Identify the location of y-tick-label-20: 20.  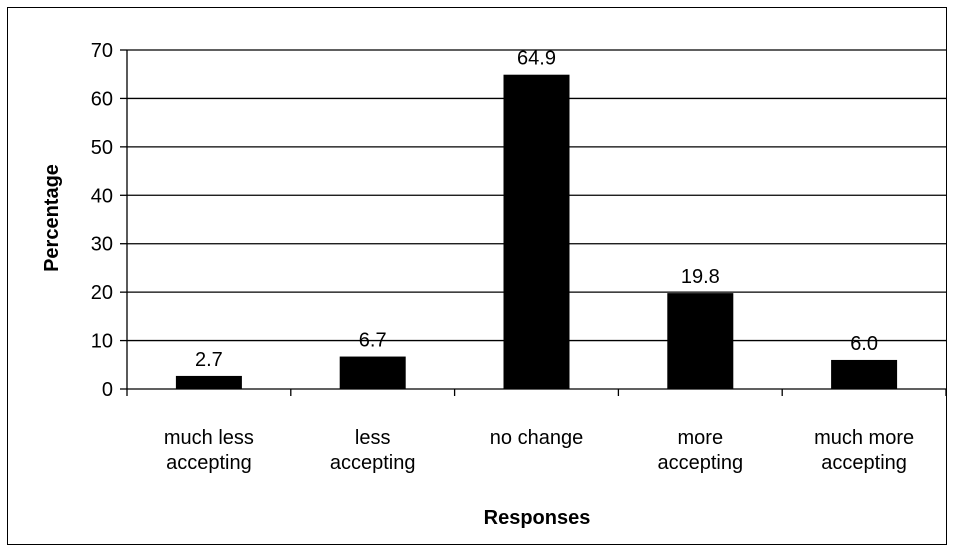
(102, 293).